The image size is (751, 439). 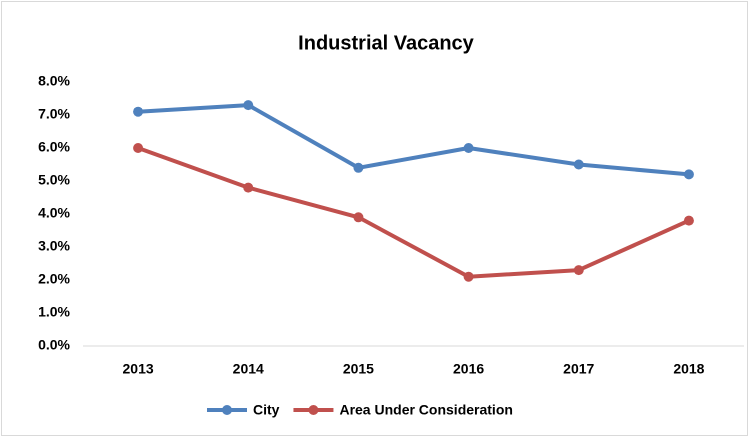 I want to click on x-tick-label: 2017, so click(x=578, y=369).